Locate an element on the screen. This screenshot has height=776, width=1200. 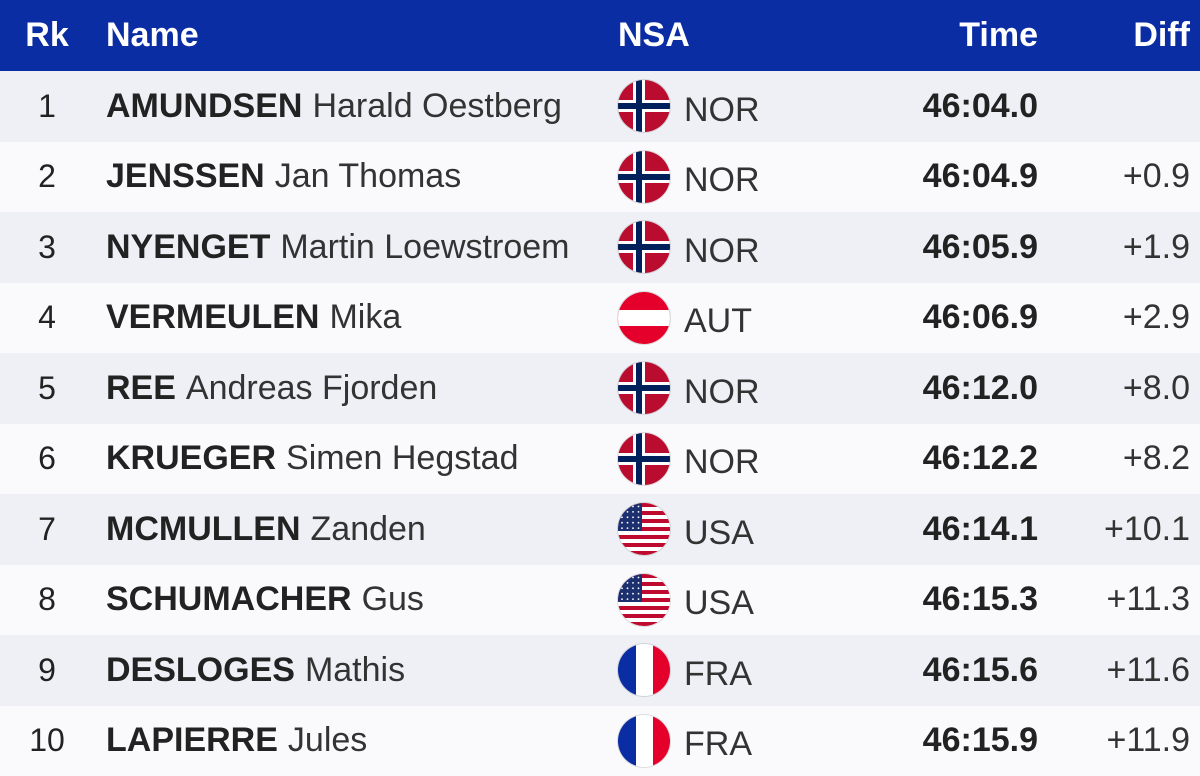
table-row: 4 VERMEULEN Mika AUT 46:06.9 +2.9 is located at coordinates (600, 318).